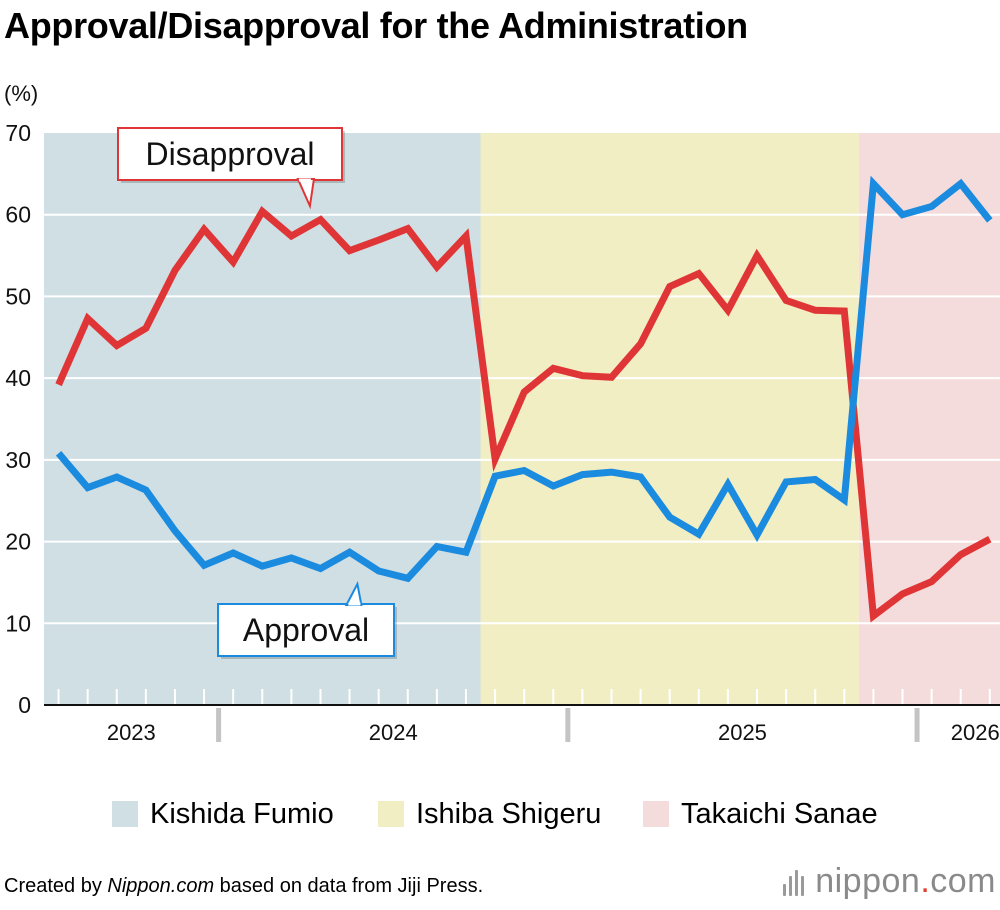 This screenshot has width=1000, height=910. I want to click on callout-label-disapproval: Disapproval, so click(230, 154).